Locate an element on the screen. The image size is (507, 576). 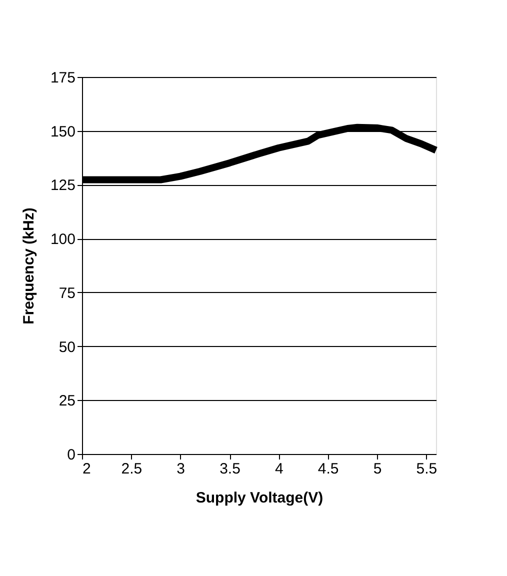
y-tick-label: 25 is located at coordinates (67, 401).